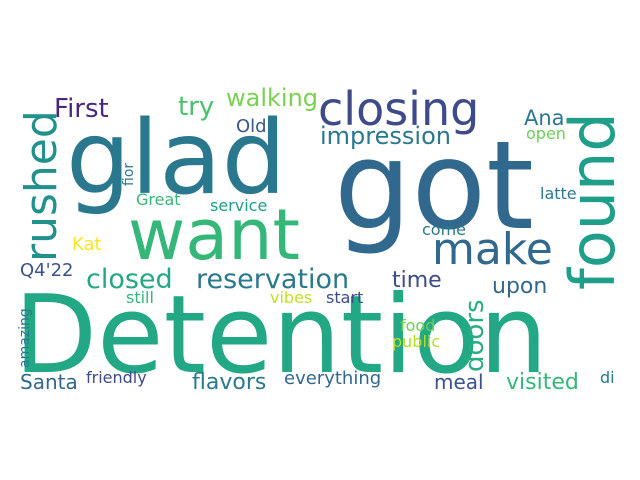 The height and width of the screenshot is (480, 640). I want to click on word-got: got, so click(434, 186).